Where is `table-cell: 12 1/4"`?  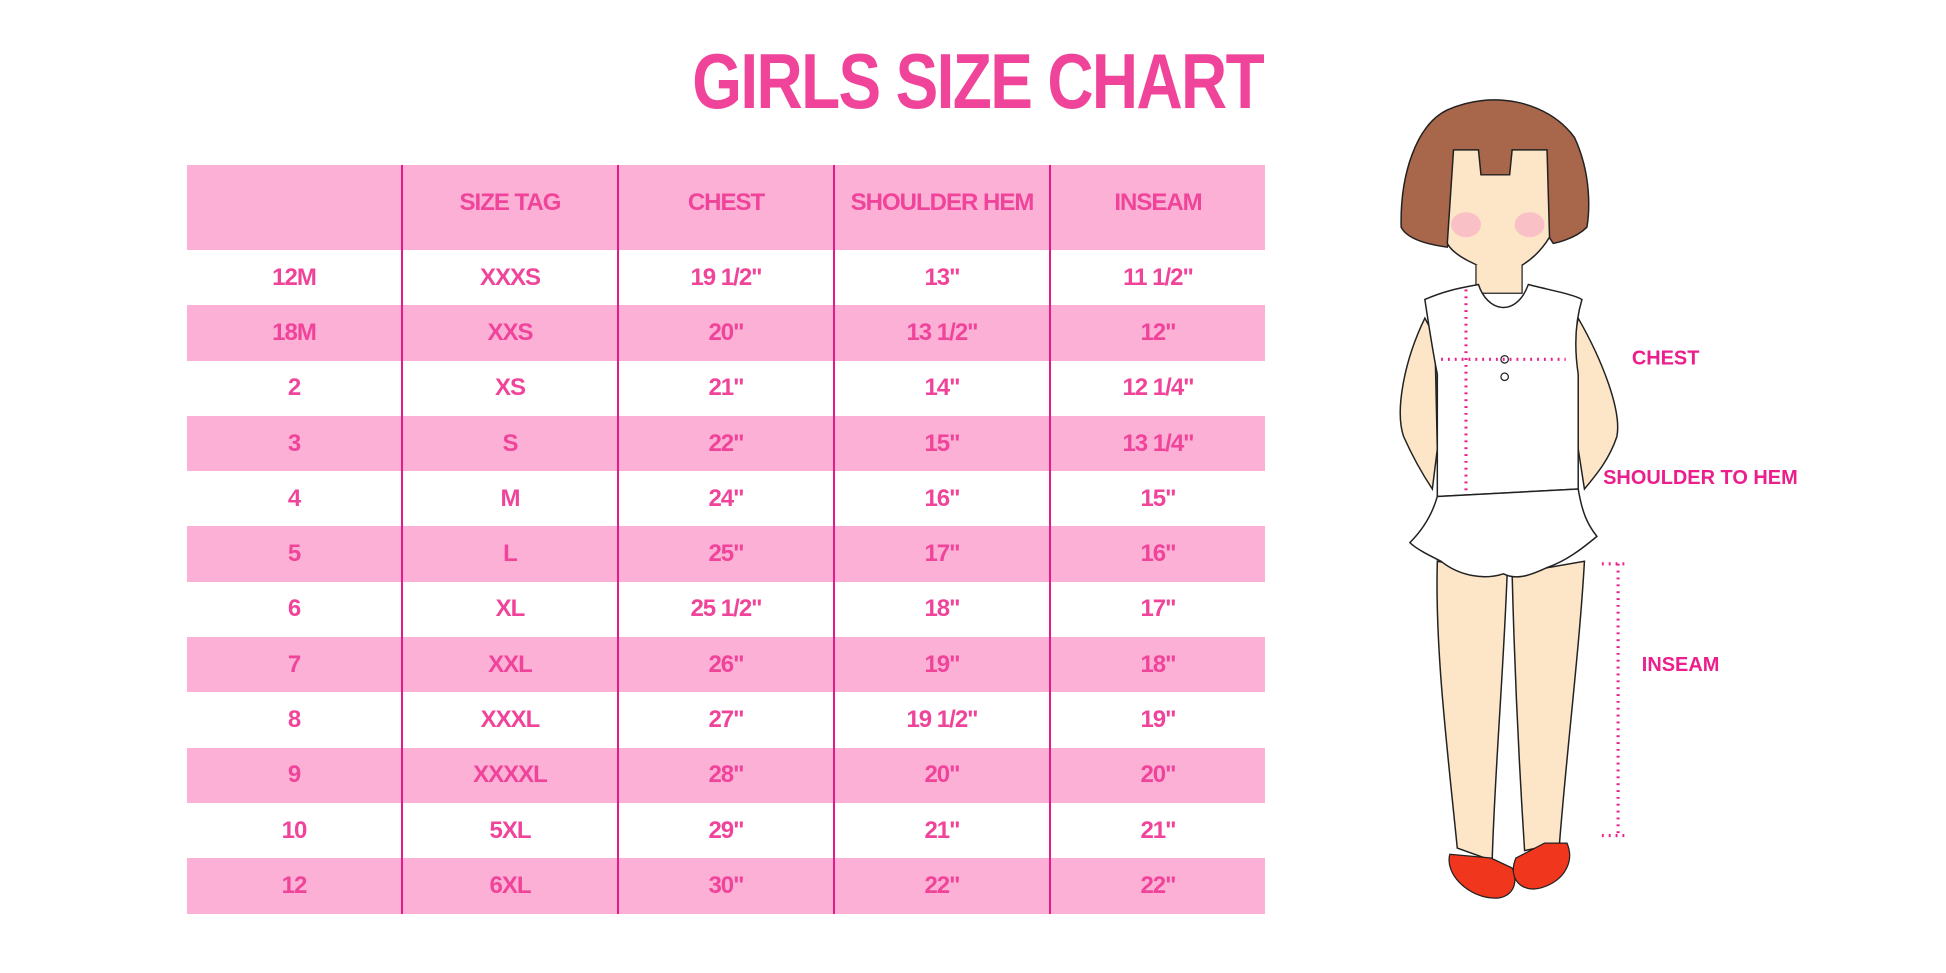
table-cell: 12 1/4" is located at coordinates (1157, 388).